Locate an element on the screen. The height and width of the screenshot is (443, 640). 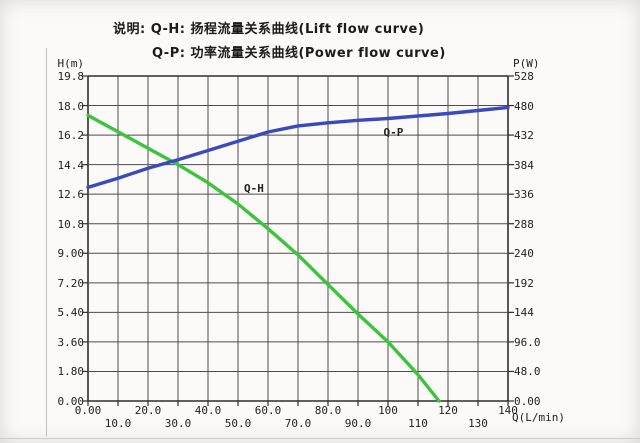
y-right-tick-label: 384 is located at coordinates (524, 165).